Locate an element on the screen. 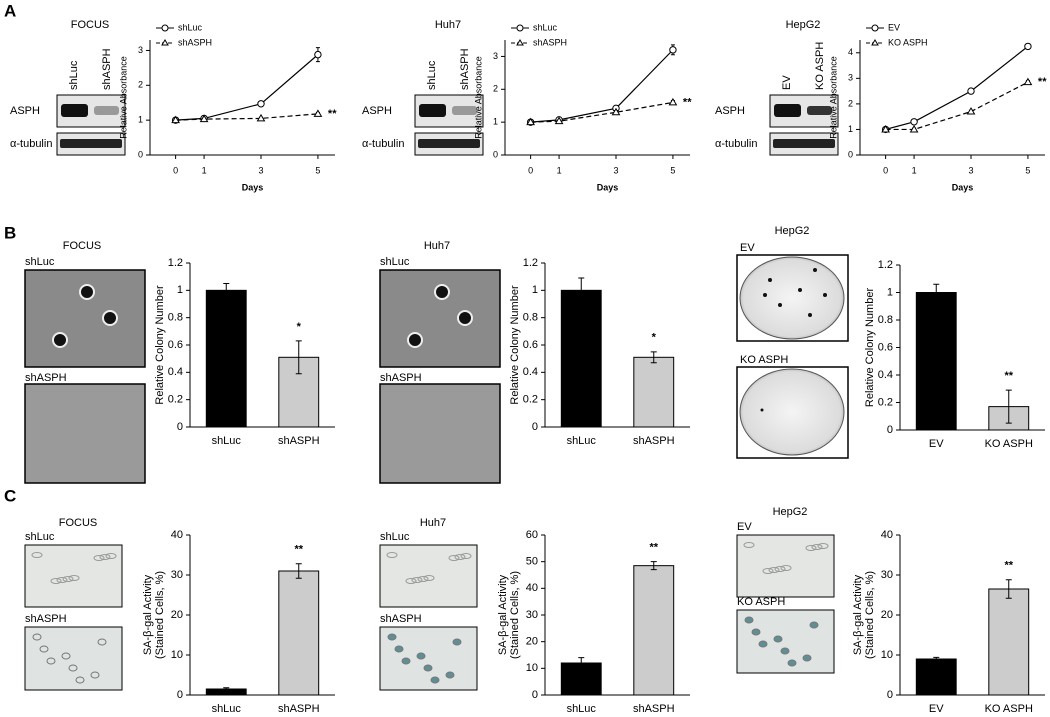 This screenshot has width=1050, height=717. image-title: Huh7 is located at coordinates (437, 246).